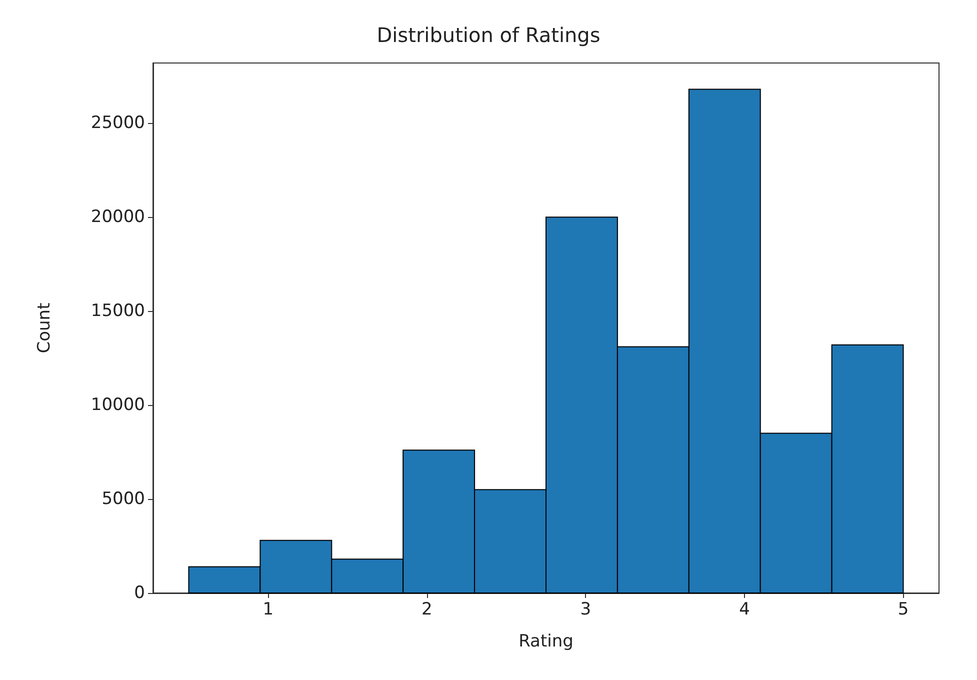  I want to click on x-tick-label: 2, so click(426, 610).